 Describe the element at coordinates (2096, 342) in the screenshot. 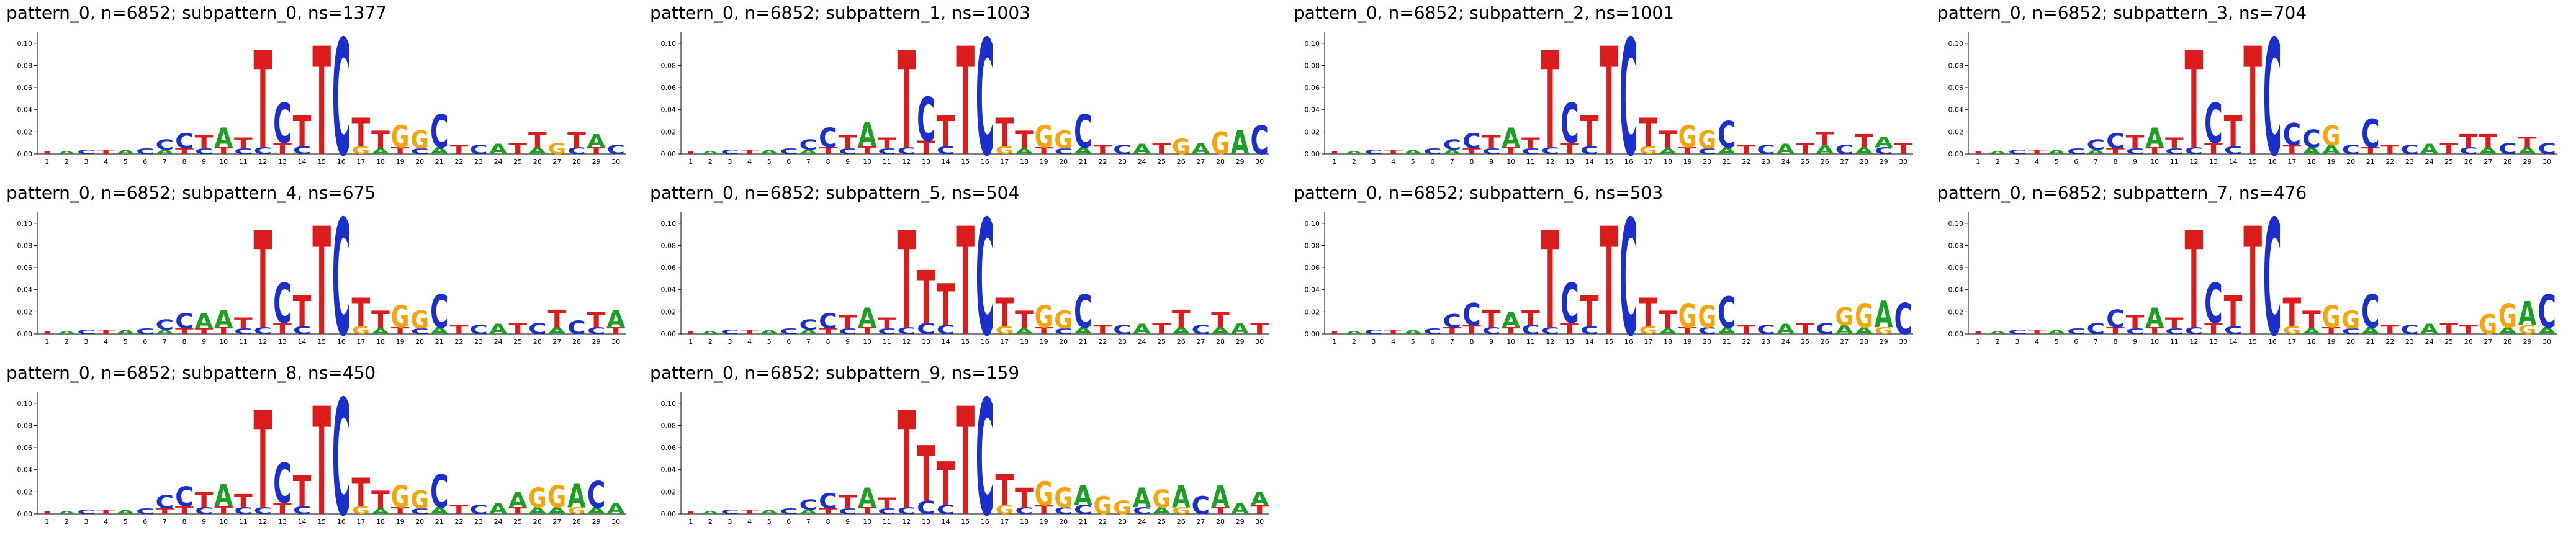

I see `x-tick-label: 7` at that location.